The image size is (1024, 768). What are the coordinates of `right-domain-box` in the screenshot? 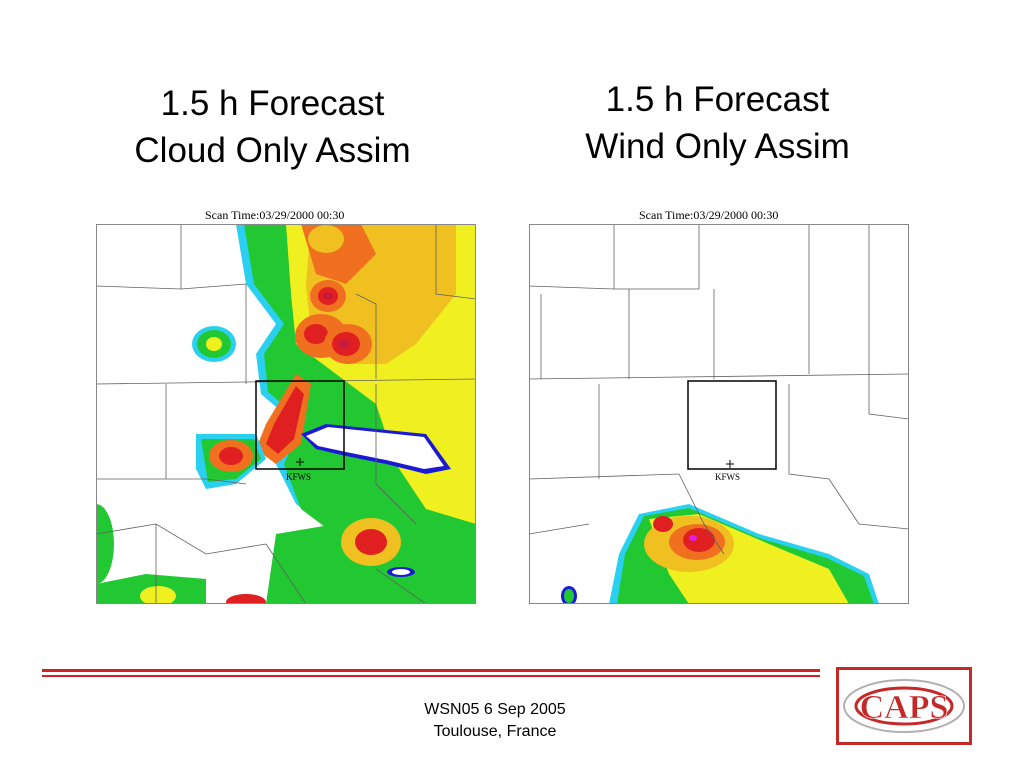 It's located at (732, 425).